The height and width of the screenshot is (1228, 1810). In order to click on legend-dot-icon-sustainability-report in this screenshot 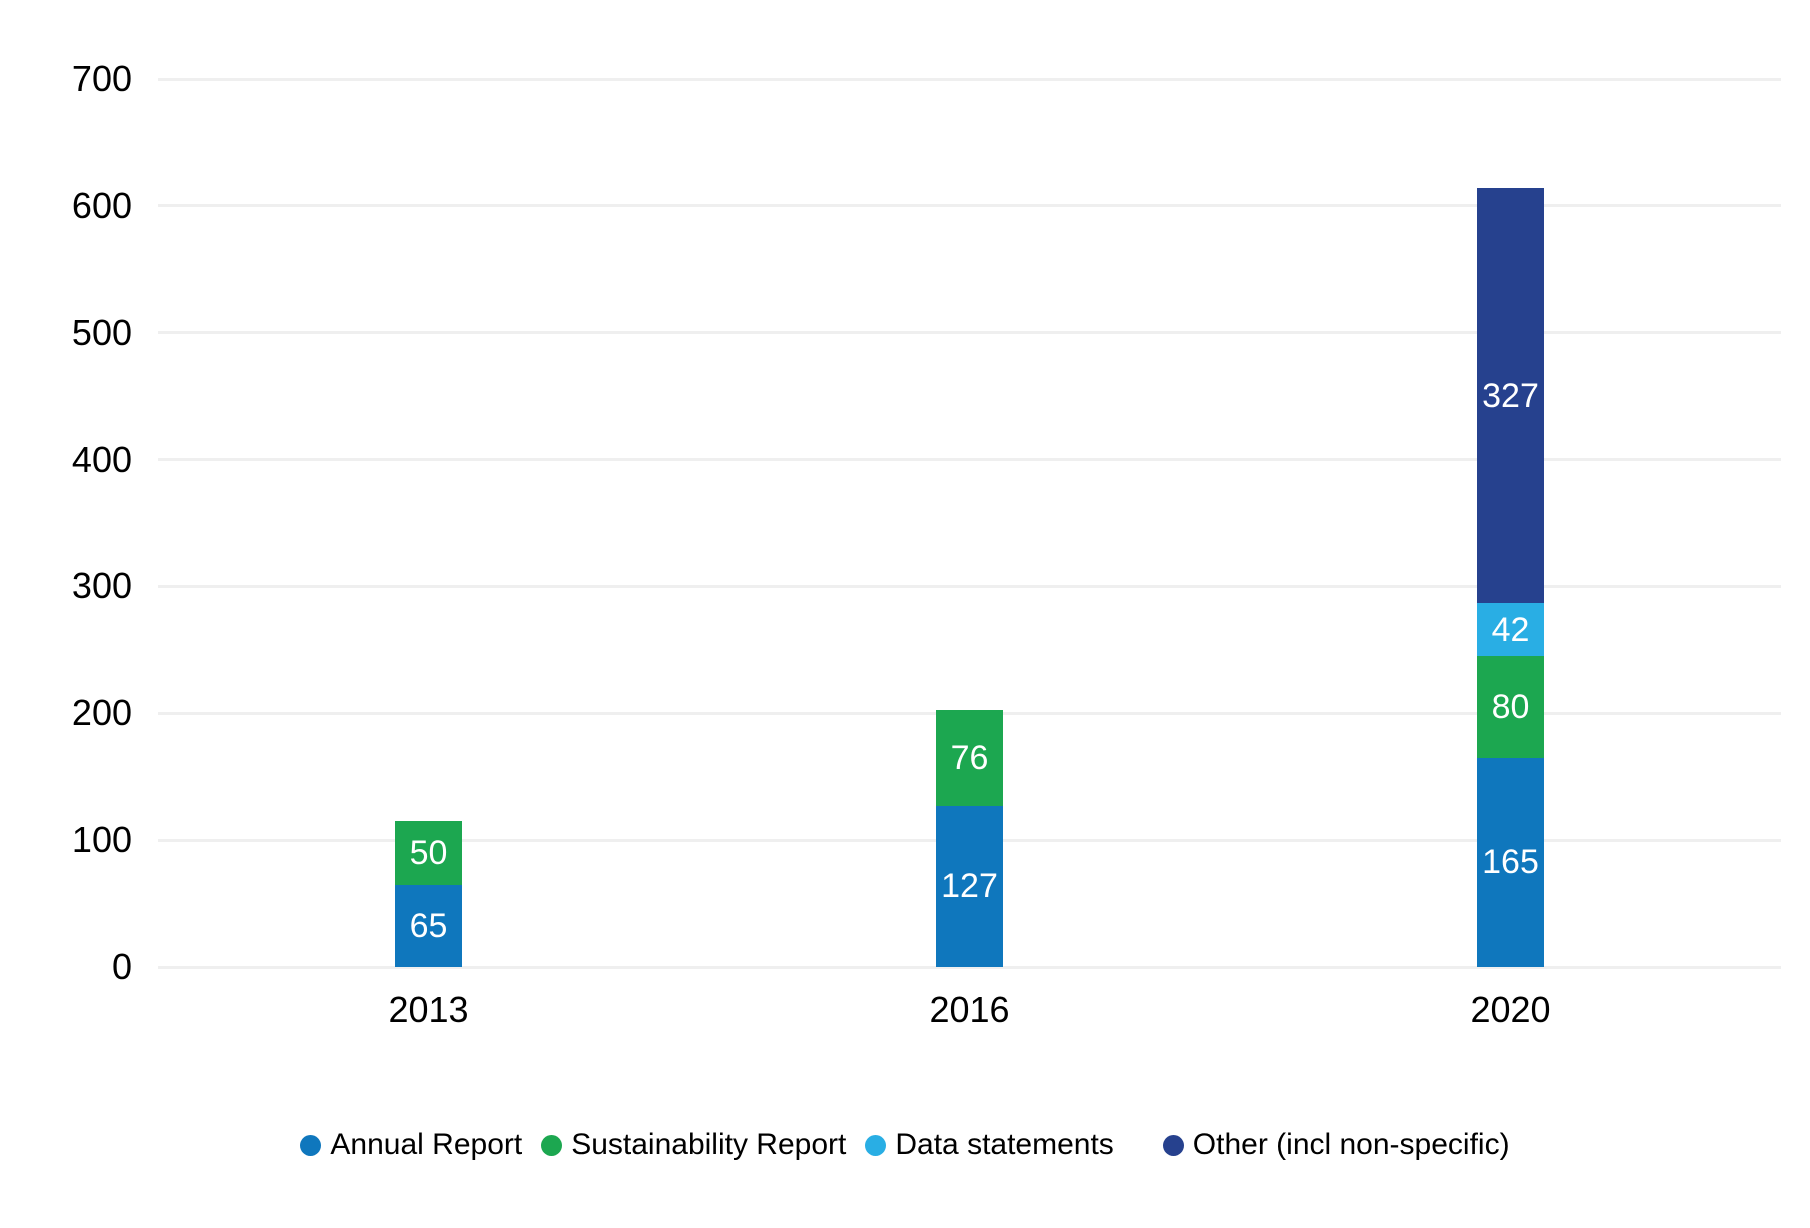, I will do `click(552, 1145)`.